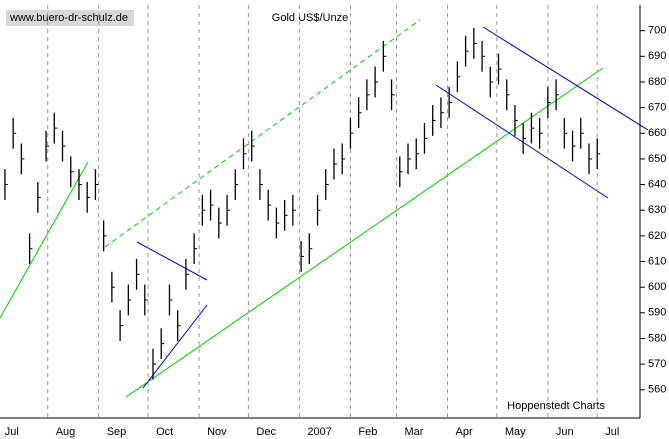 Image resolution: width=669 pixels, height=439 pixels. I want to click on y-tick-label: 670, so click(657, 108).